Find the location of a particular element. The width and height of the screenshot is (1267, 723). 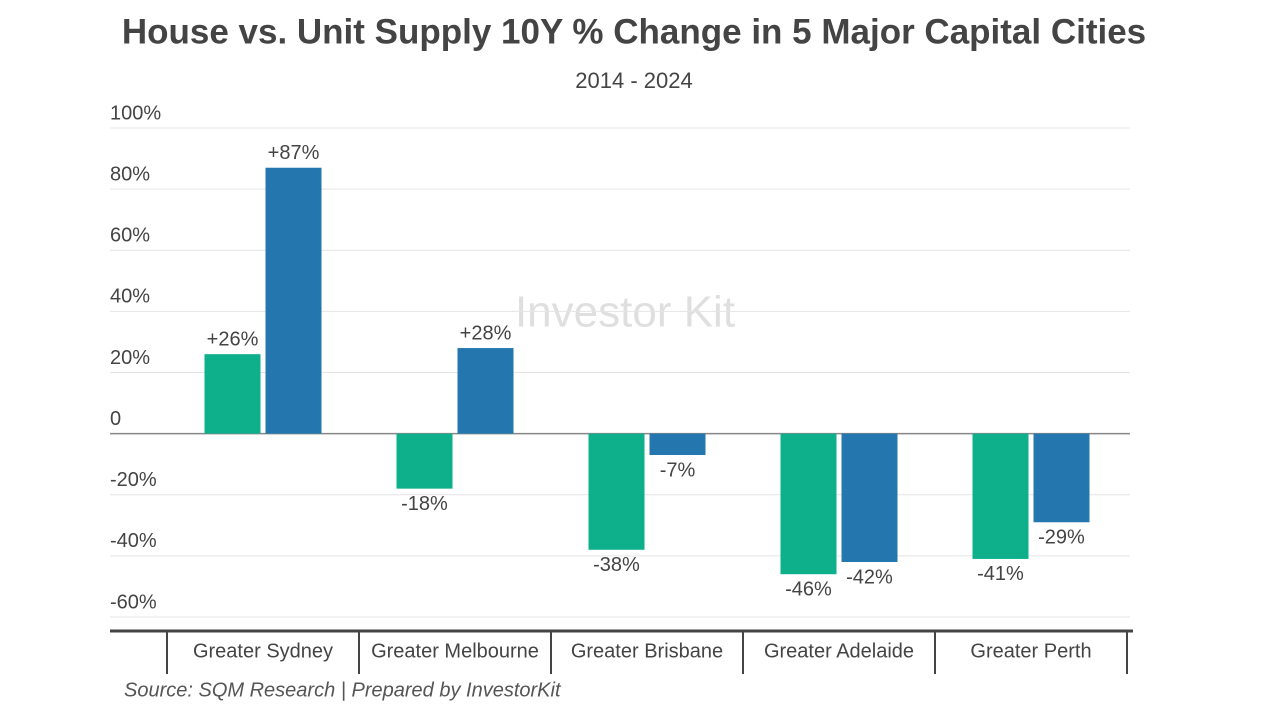

y-tick-label: -60% is located at coordinates (133, 602).